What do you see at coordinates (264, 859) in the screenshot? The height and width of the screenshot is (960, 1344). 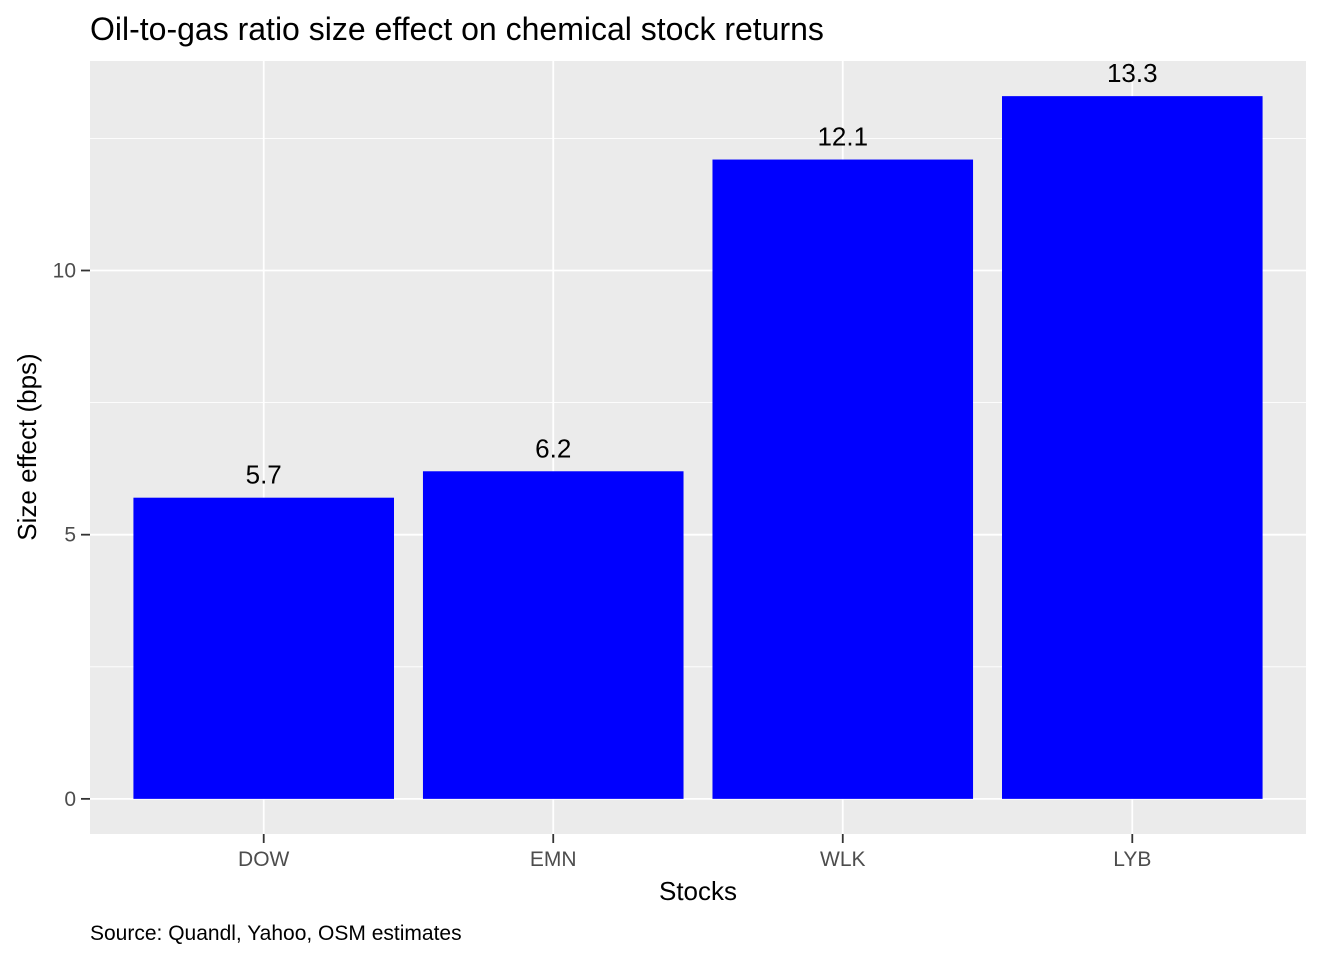 I see `x-tick-label: DOW` at bounding box center [264, 859].